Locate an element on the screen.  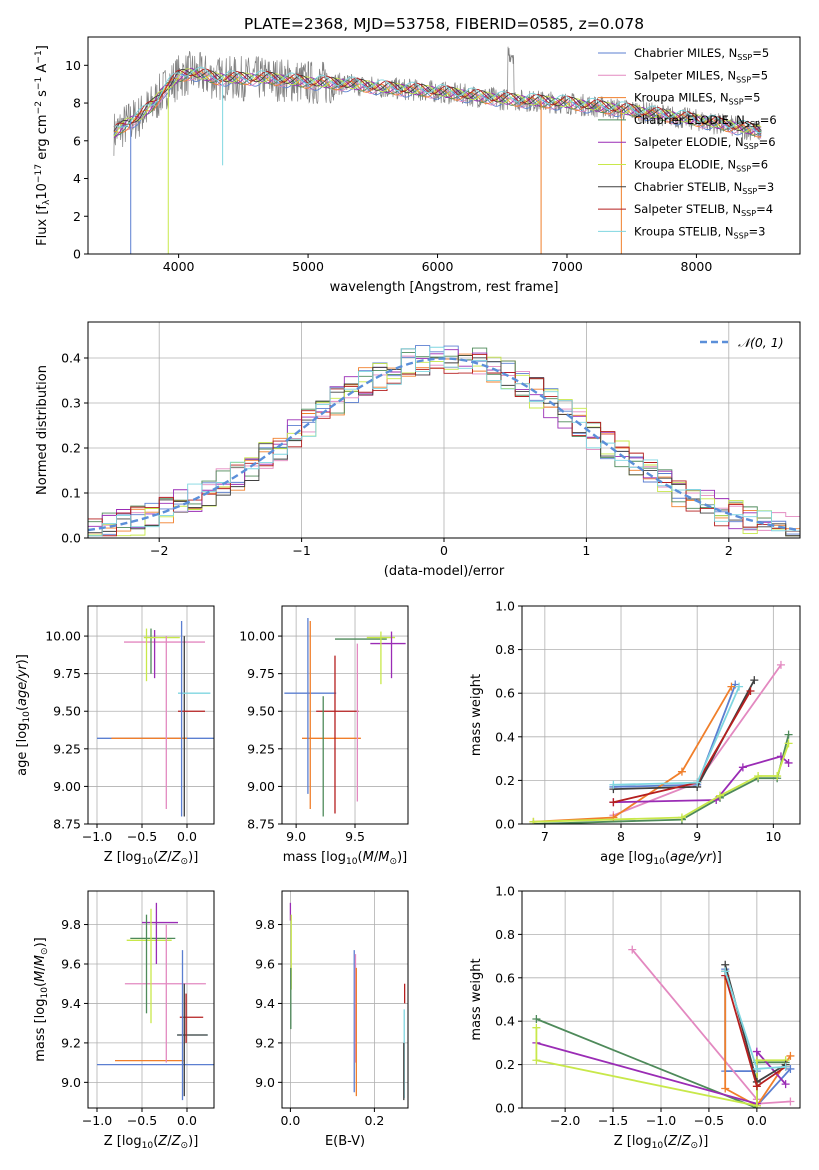
normal-curve is located at coordinates (444, 444).